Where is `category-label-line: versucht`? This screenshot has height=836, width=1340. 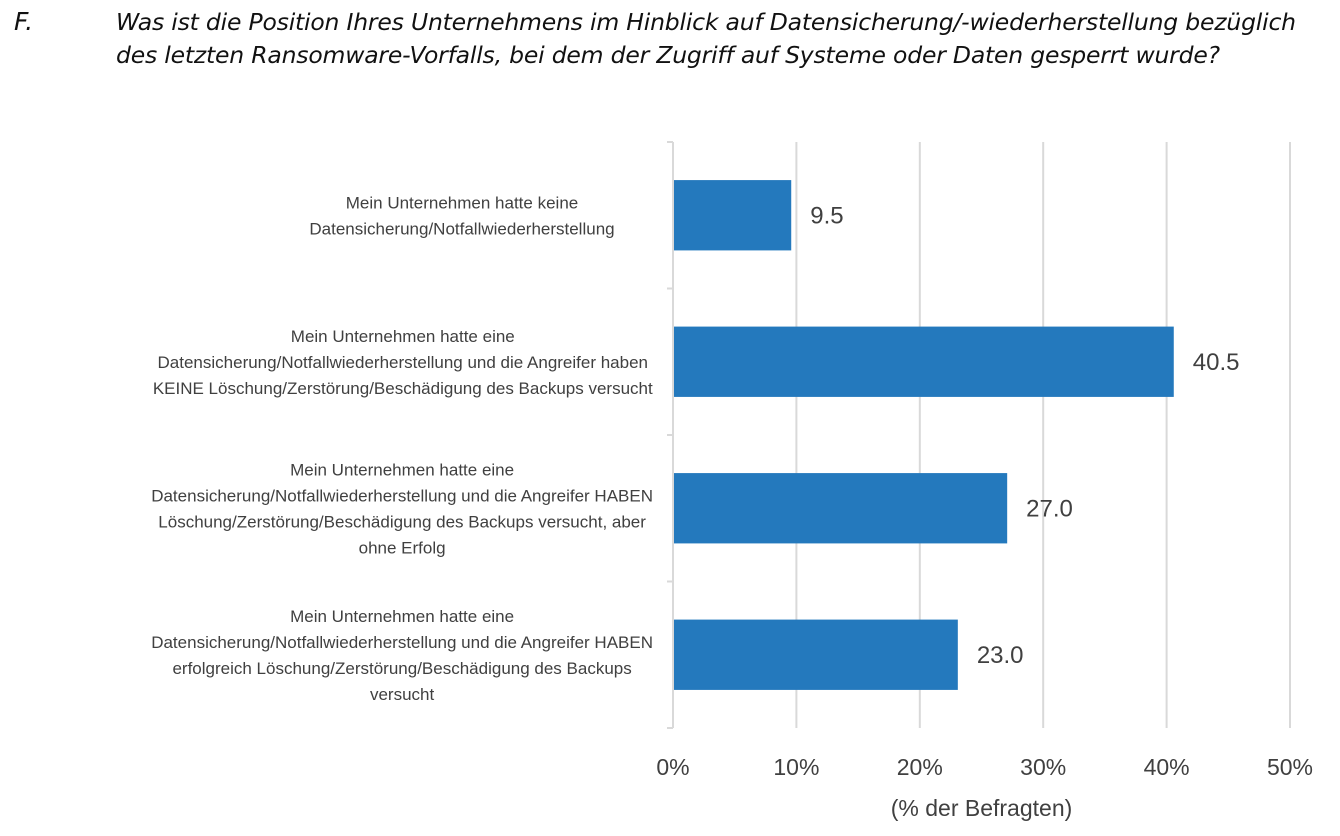 category-label-line: versucht is located at coordinates (402, 694).